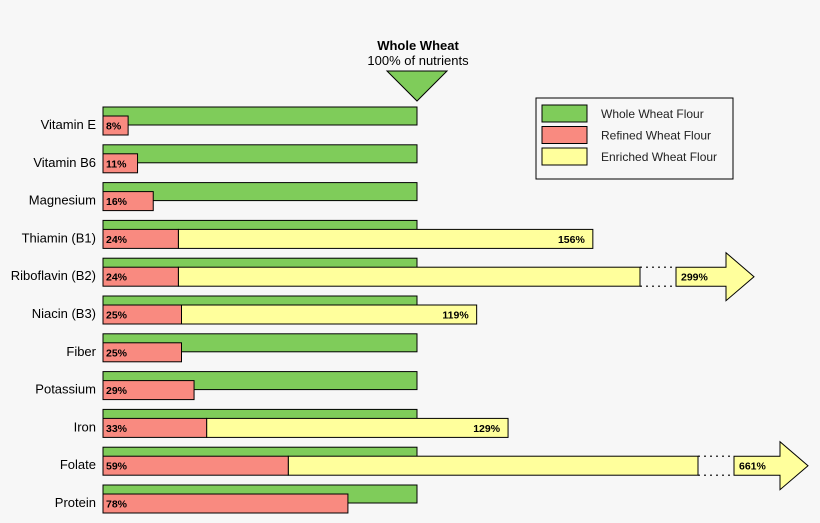 The width and height of the screenshot is (820, 523). Describe the element at coordinates (142, 352) in the screenshot. I see `bar-refined-fiber` at that location.